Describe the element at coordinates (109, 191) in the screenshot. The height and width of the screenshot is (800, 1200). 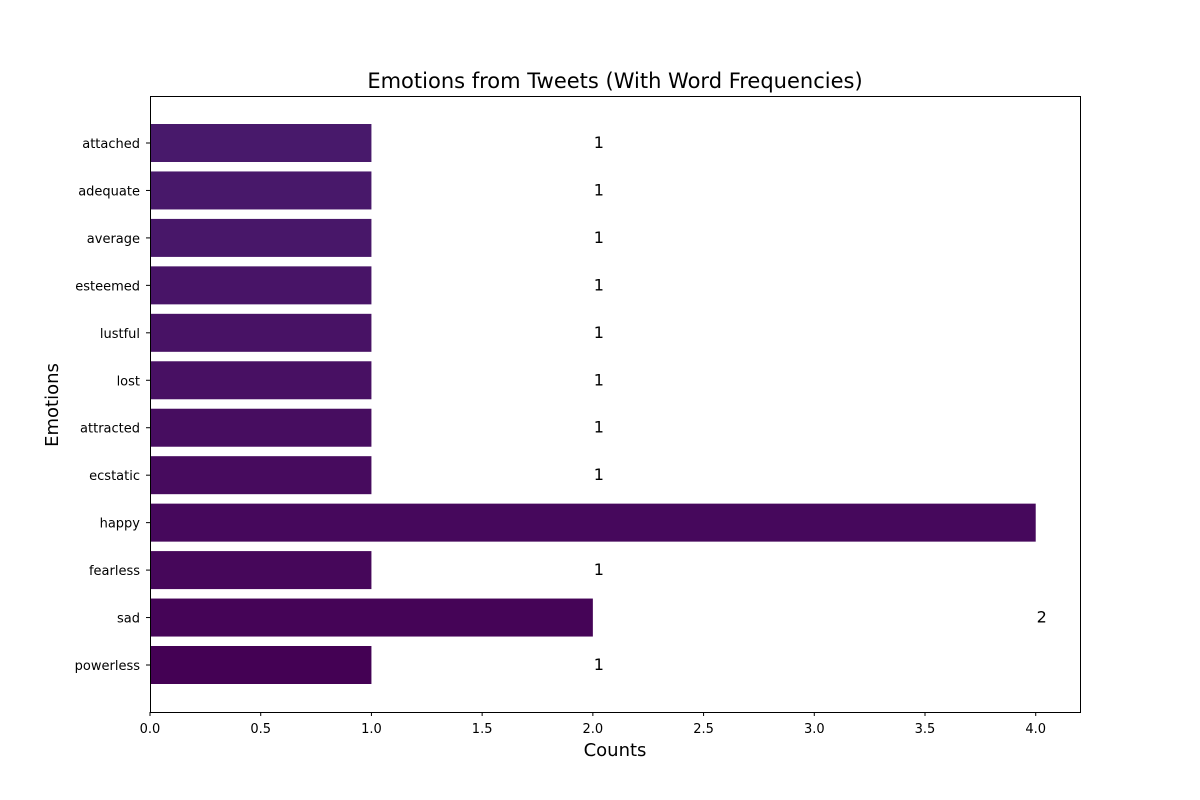
I see `y-tick-label: adequate` at that location.